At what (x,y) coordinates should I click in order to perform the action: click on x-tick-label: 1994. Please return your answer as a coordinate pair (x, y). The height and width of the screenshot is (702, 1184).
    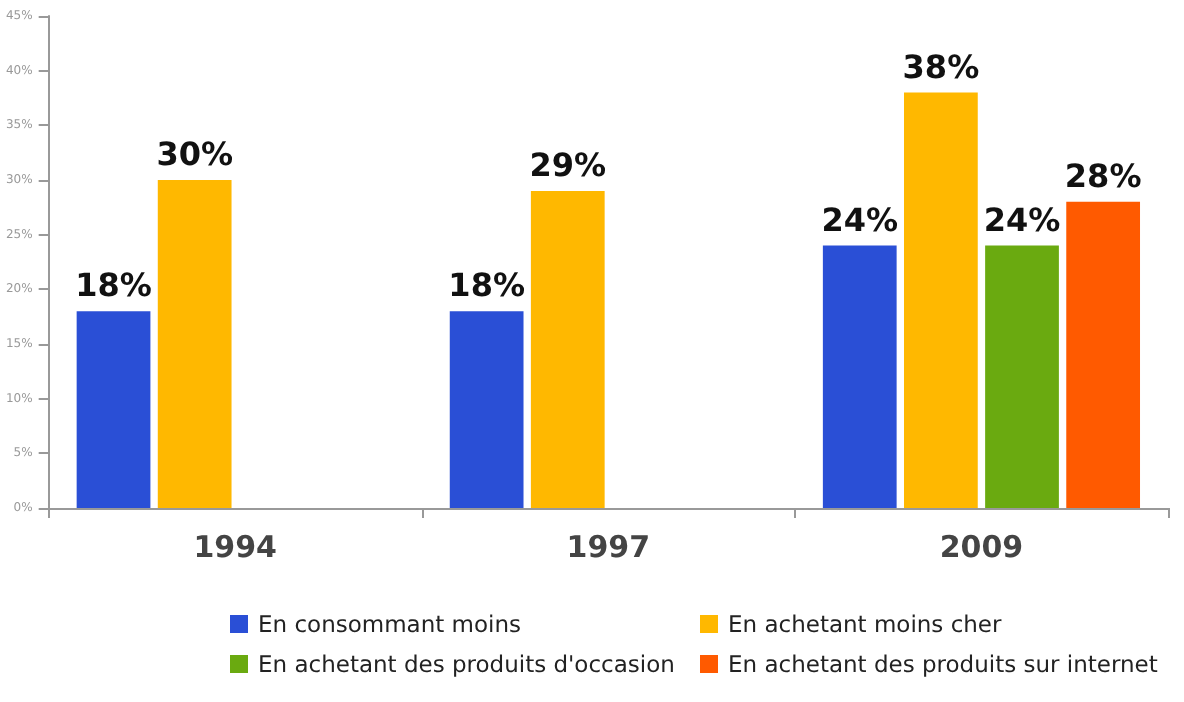
    Looking at the image, I should click on (235, 547).